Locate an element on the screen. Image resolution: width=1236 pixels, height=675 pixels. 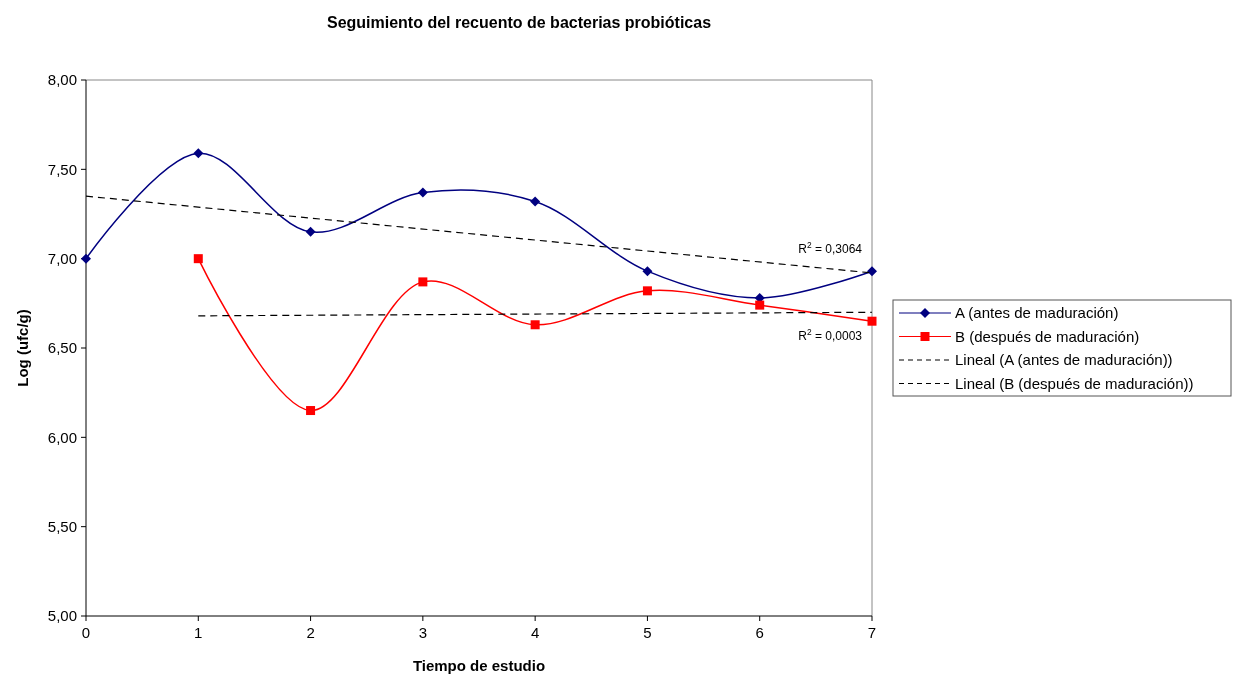
x-axis-title: Tiempo de estudio is located at coordinates (479, 665).